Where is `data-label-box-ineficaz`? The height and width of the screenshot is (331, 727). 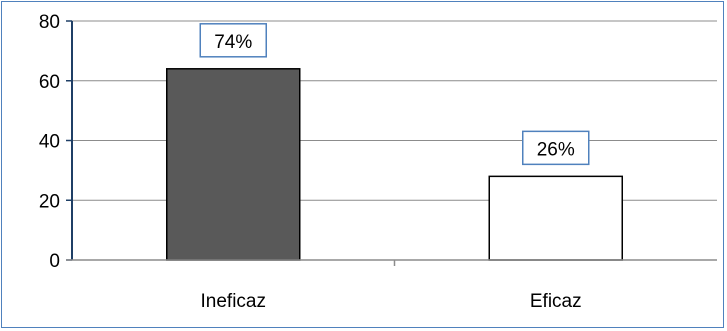
data-label-box-ineficaz is located at coordinates (233, 40).